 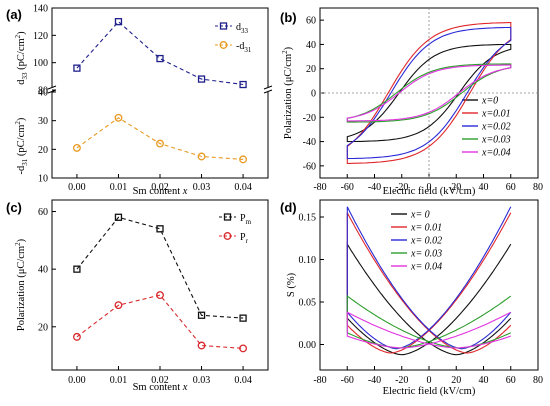 I want to click on panel-b-ytick-label: 0, so click(x=313, y=94).